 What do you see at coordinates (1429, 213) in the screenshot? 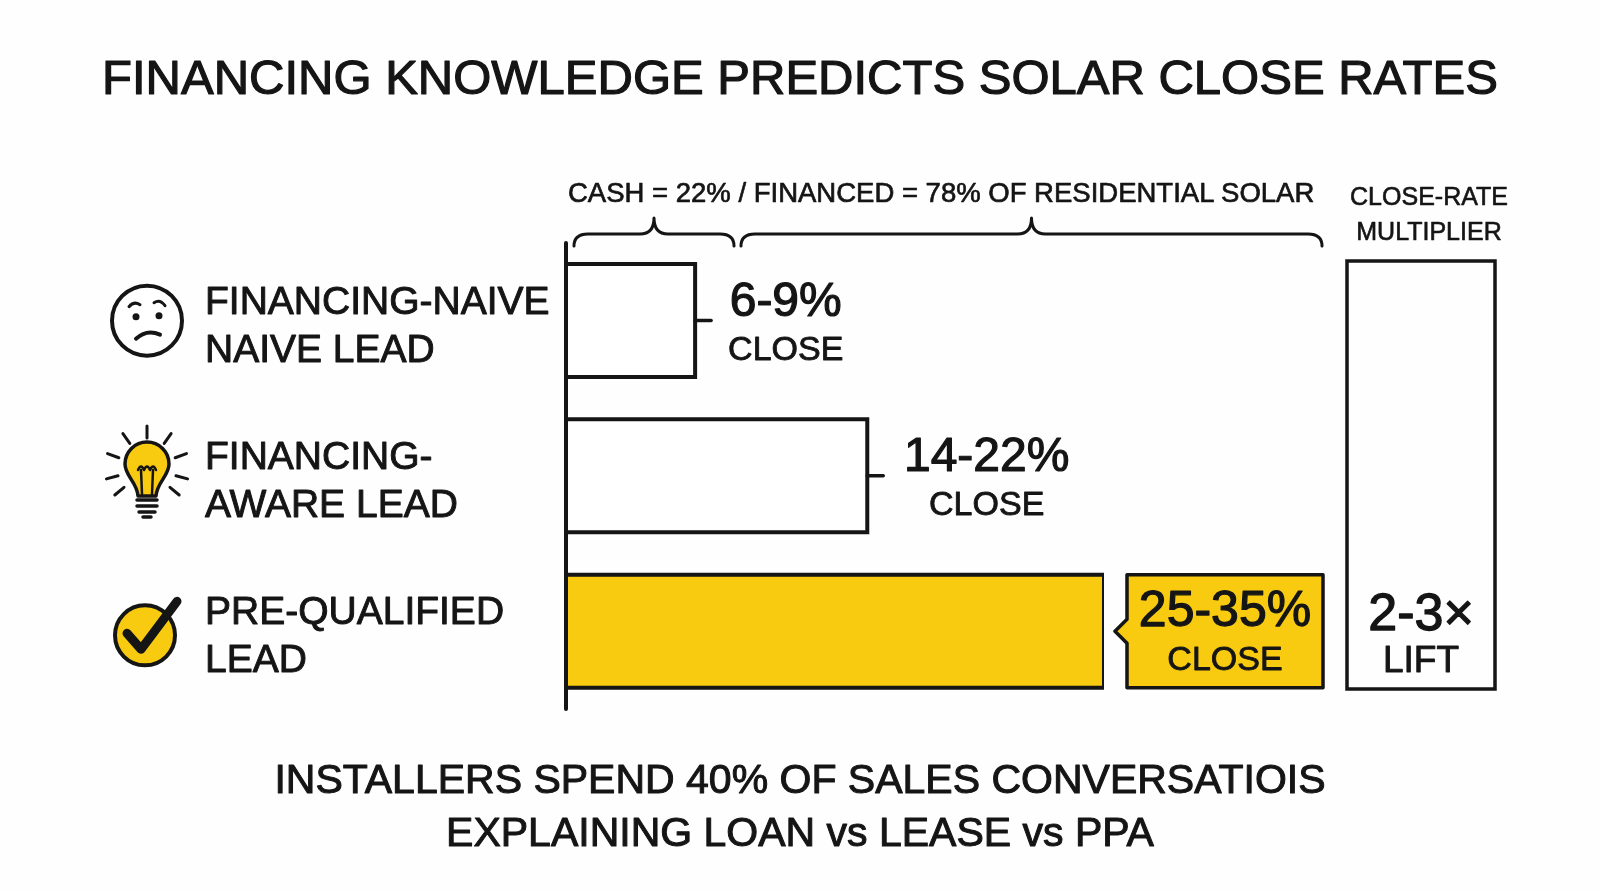
I see `text: CLOSE-RATE MULTIPLIER` at bounding box center [1429, 213].